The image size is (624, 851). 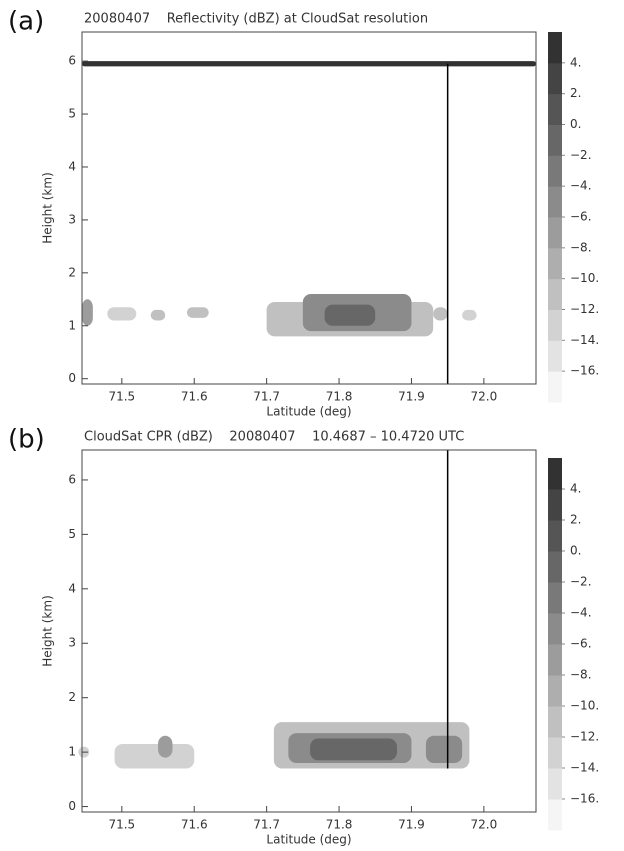 What do you see at coordinates (26, 440) in the screenshot?
I see `panel-label: (b)` at bounding box center [26, 440].